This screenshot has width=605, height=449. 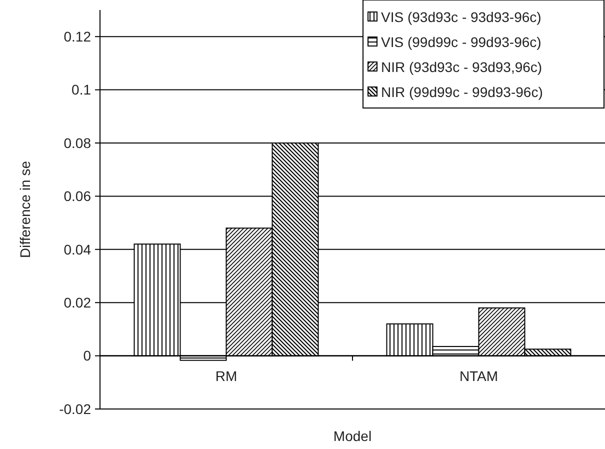 I want to click on y-tick-label: 0.06, so click(x=78, y=196).